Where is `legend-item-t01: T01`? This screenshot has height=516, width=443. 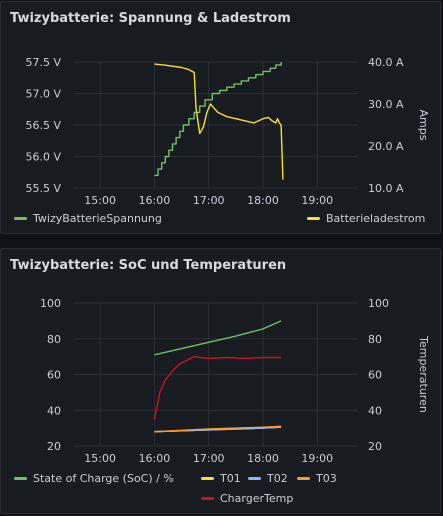 legend-item-t01: T01 is located at coordinates (221, 478).